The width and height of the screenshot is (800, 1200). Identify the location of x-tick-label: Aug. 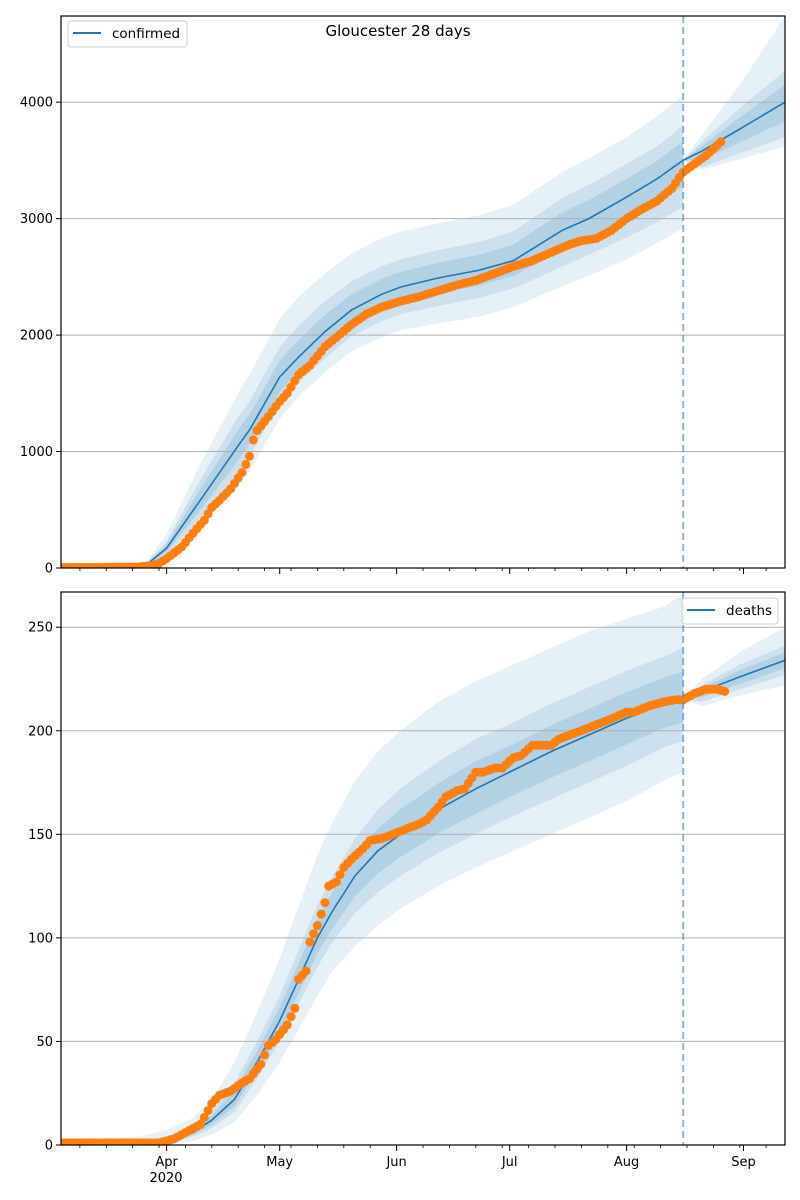
(626, 1162).